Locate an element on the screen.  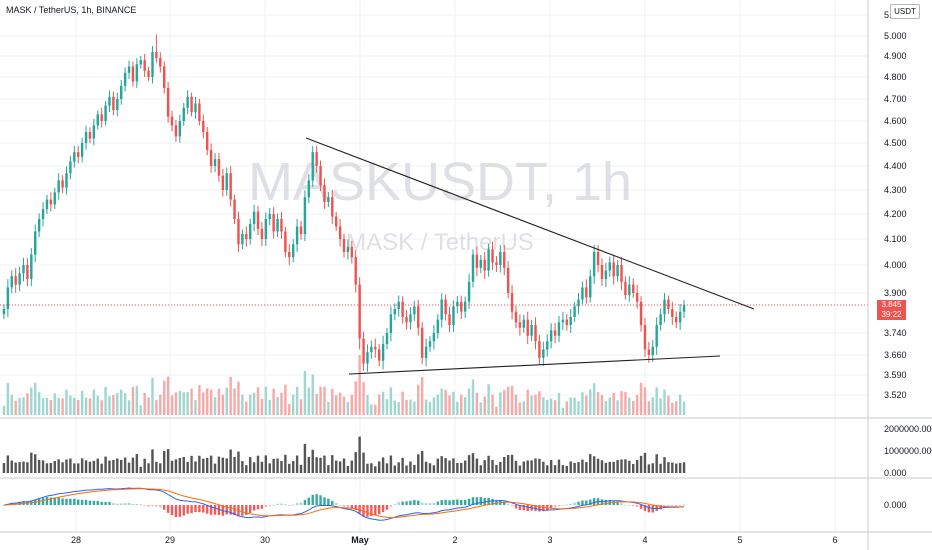
volume-bars is located at coordinates (344, 385).